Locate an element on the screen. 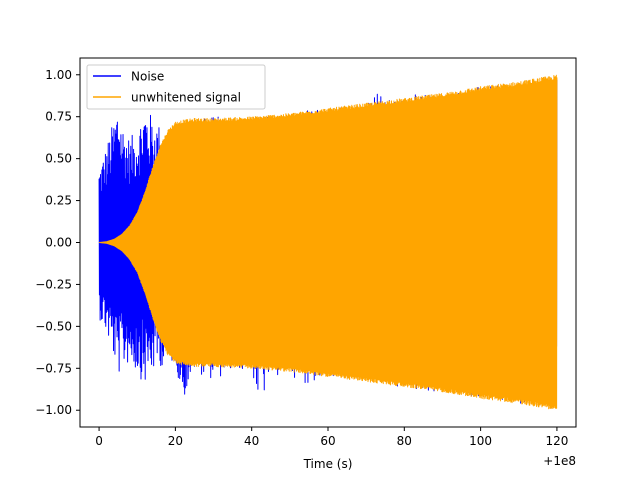 The width and height of the screenshot is (640, 480). x-tick-label: 120 is located at coordinates (556, 441).